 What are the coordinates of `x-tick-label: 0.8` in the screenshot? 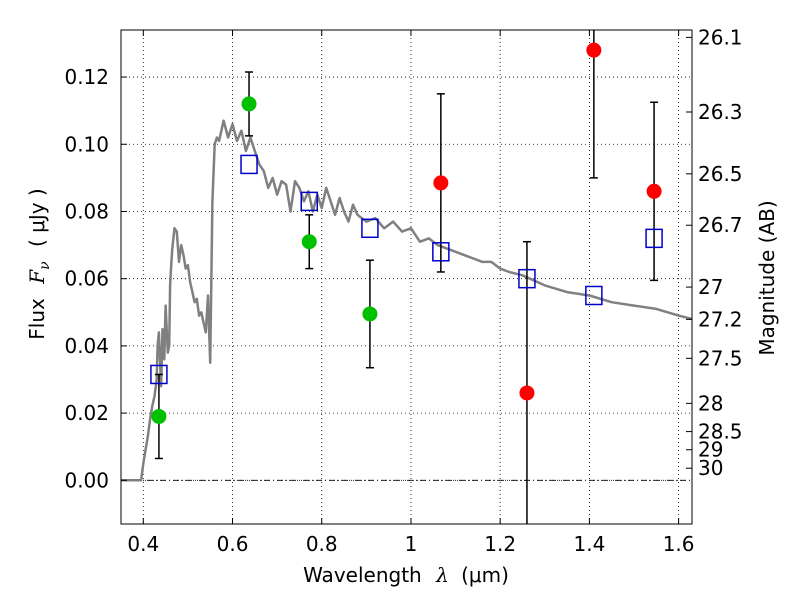 It's located at (322, 544).